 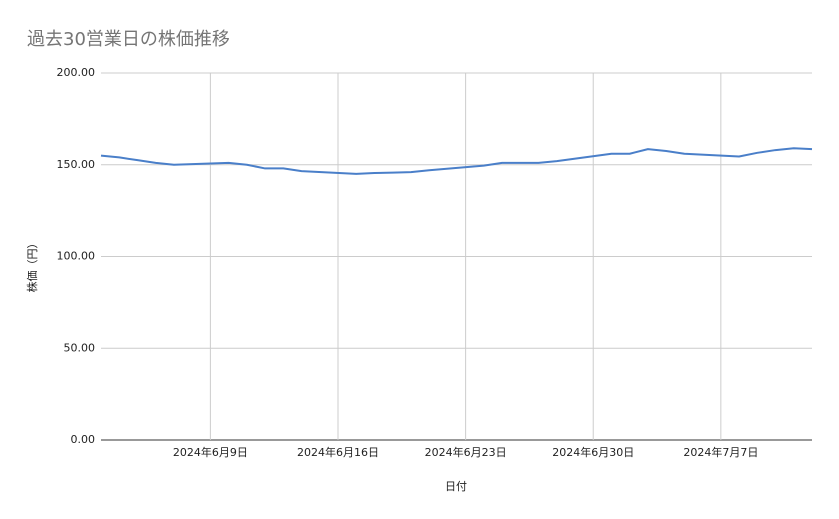 What do you see at coordinates (210, 452) in the screenshot?
I see `x-tick-label: 2024年6月9日` at bounding box center [210, 452].